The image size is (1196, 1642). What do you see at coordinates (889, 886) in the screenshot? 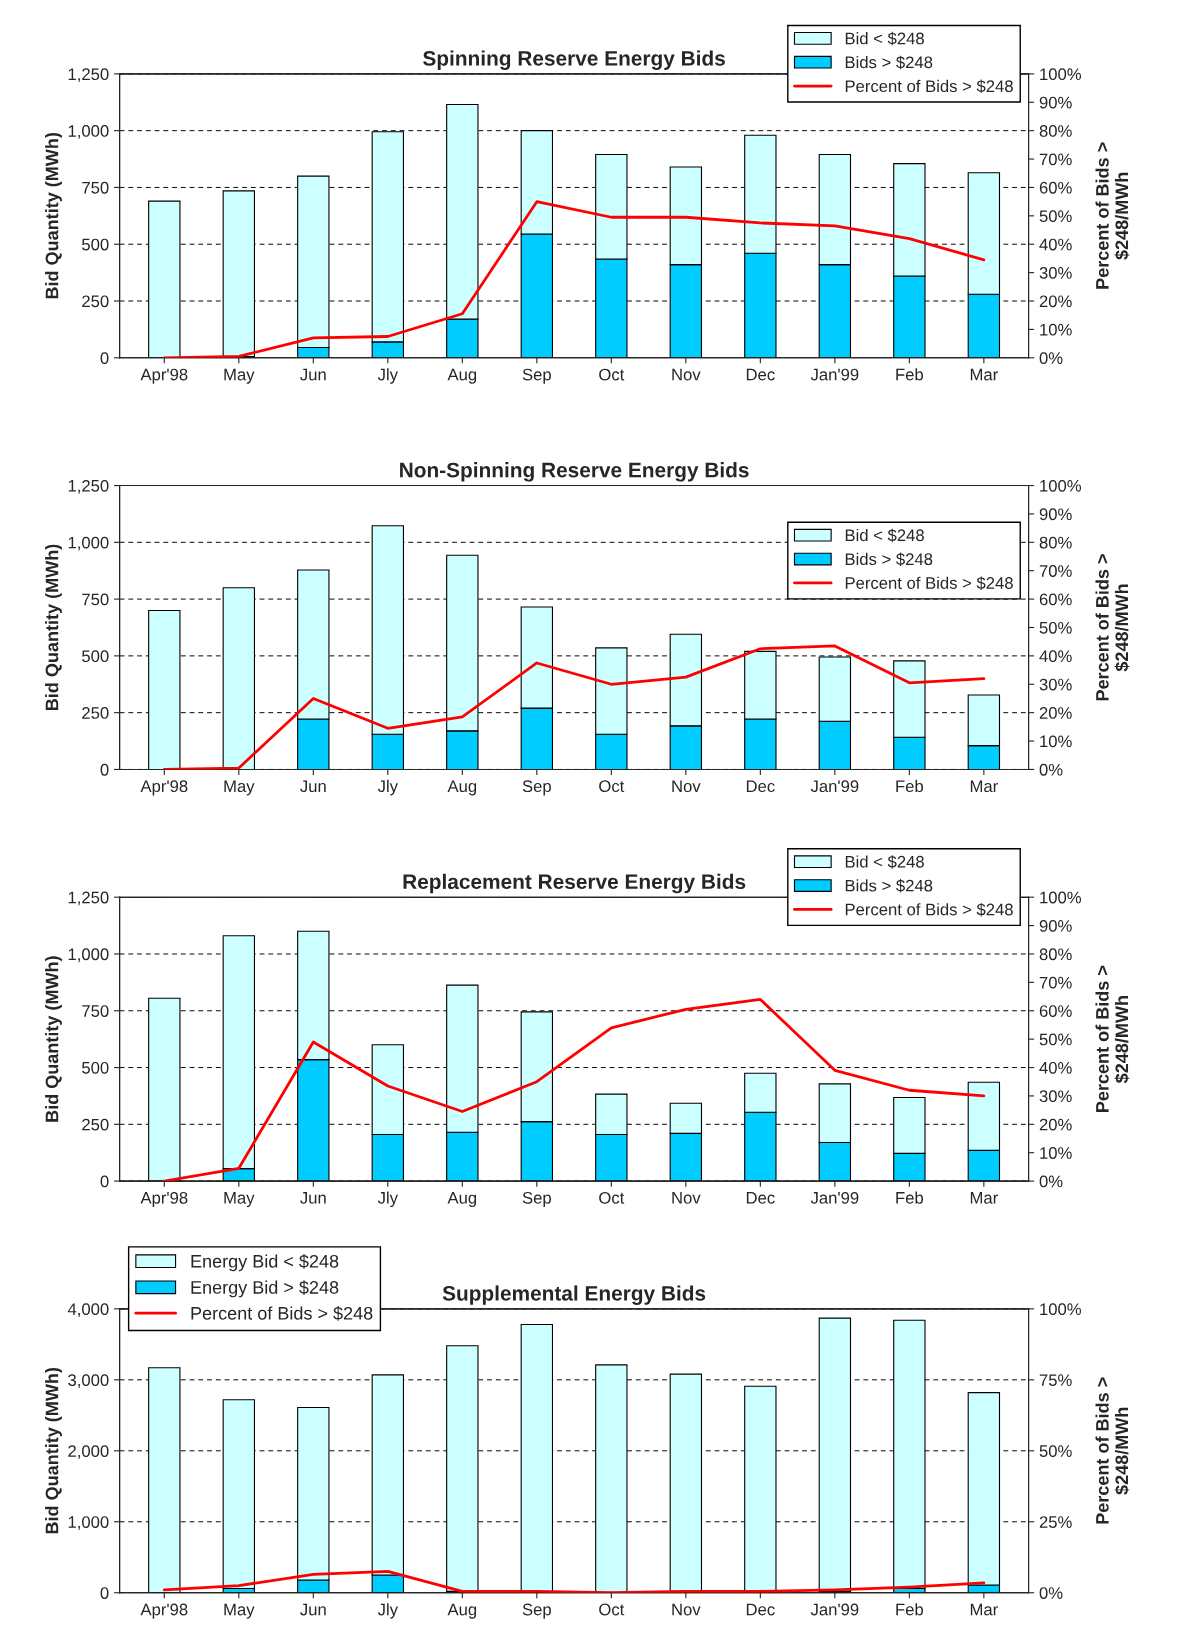
I see `legend-label: Bids > $248` at bounding box center [889, 886].